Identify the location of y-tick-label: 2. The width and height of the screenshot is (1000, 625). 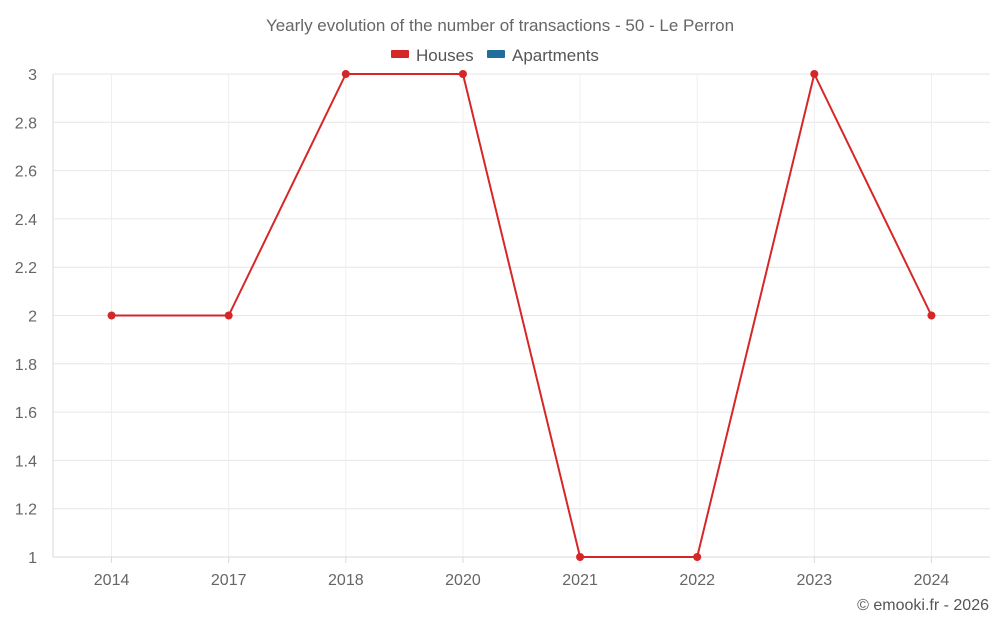
(32, 317).